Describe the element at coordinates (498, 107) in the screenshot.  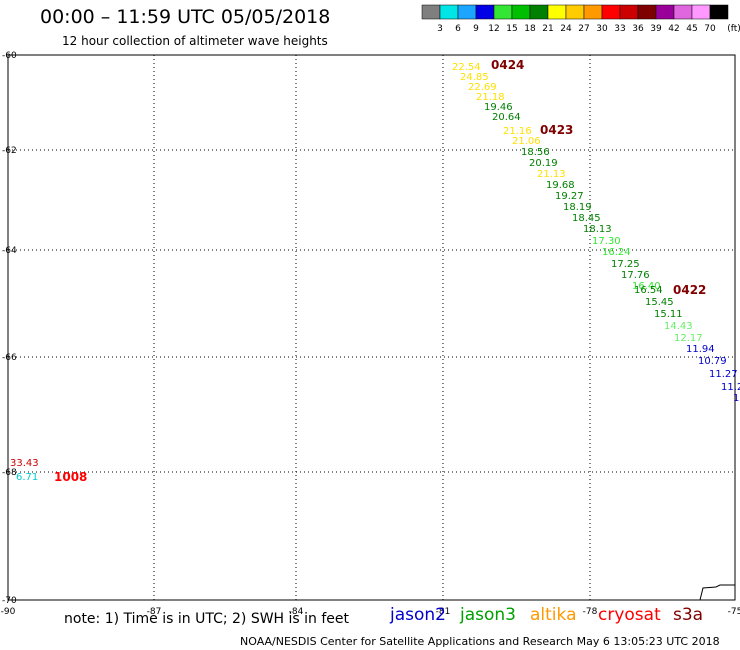
I see `wave-height-observation: 19.46` at that location.